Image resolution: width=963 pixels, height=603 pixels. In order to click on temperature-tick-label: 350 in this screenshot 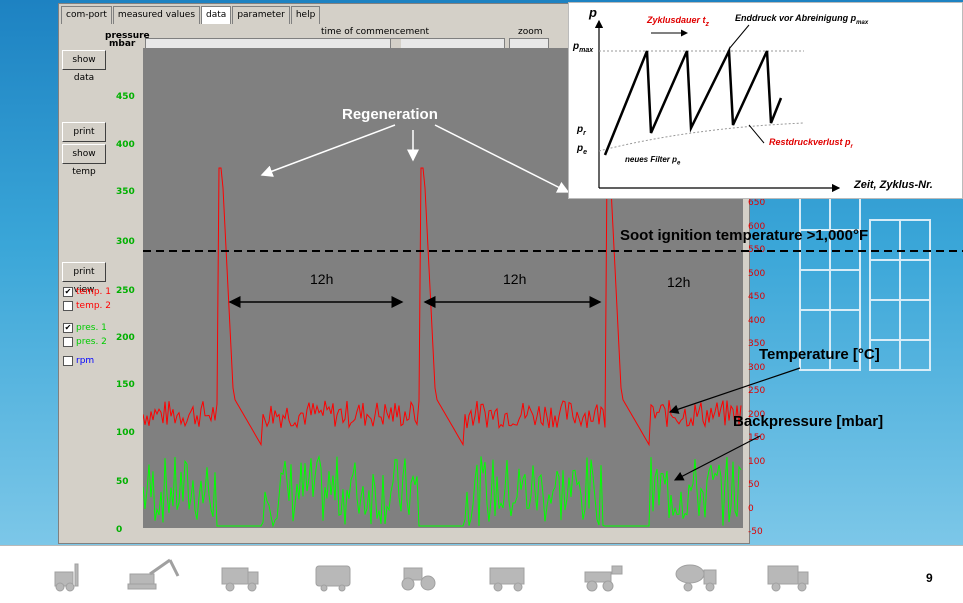, I will do `click(757, 344)`.